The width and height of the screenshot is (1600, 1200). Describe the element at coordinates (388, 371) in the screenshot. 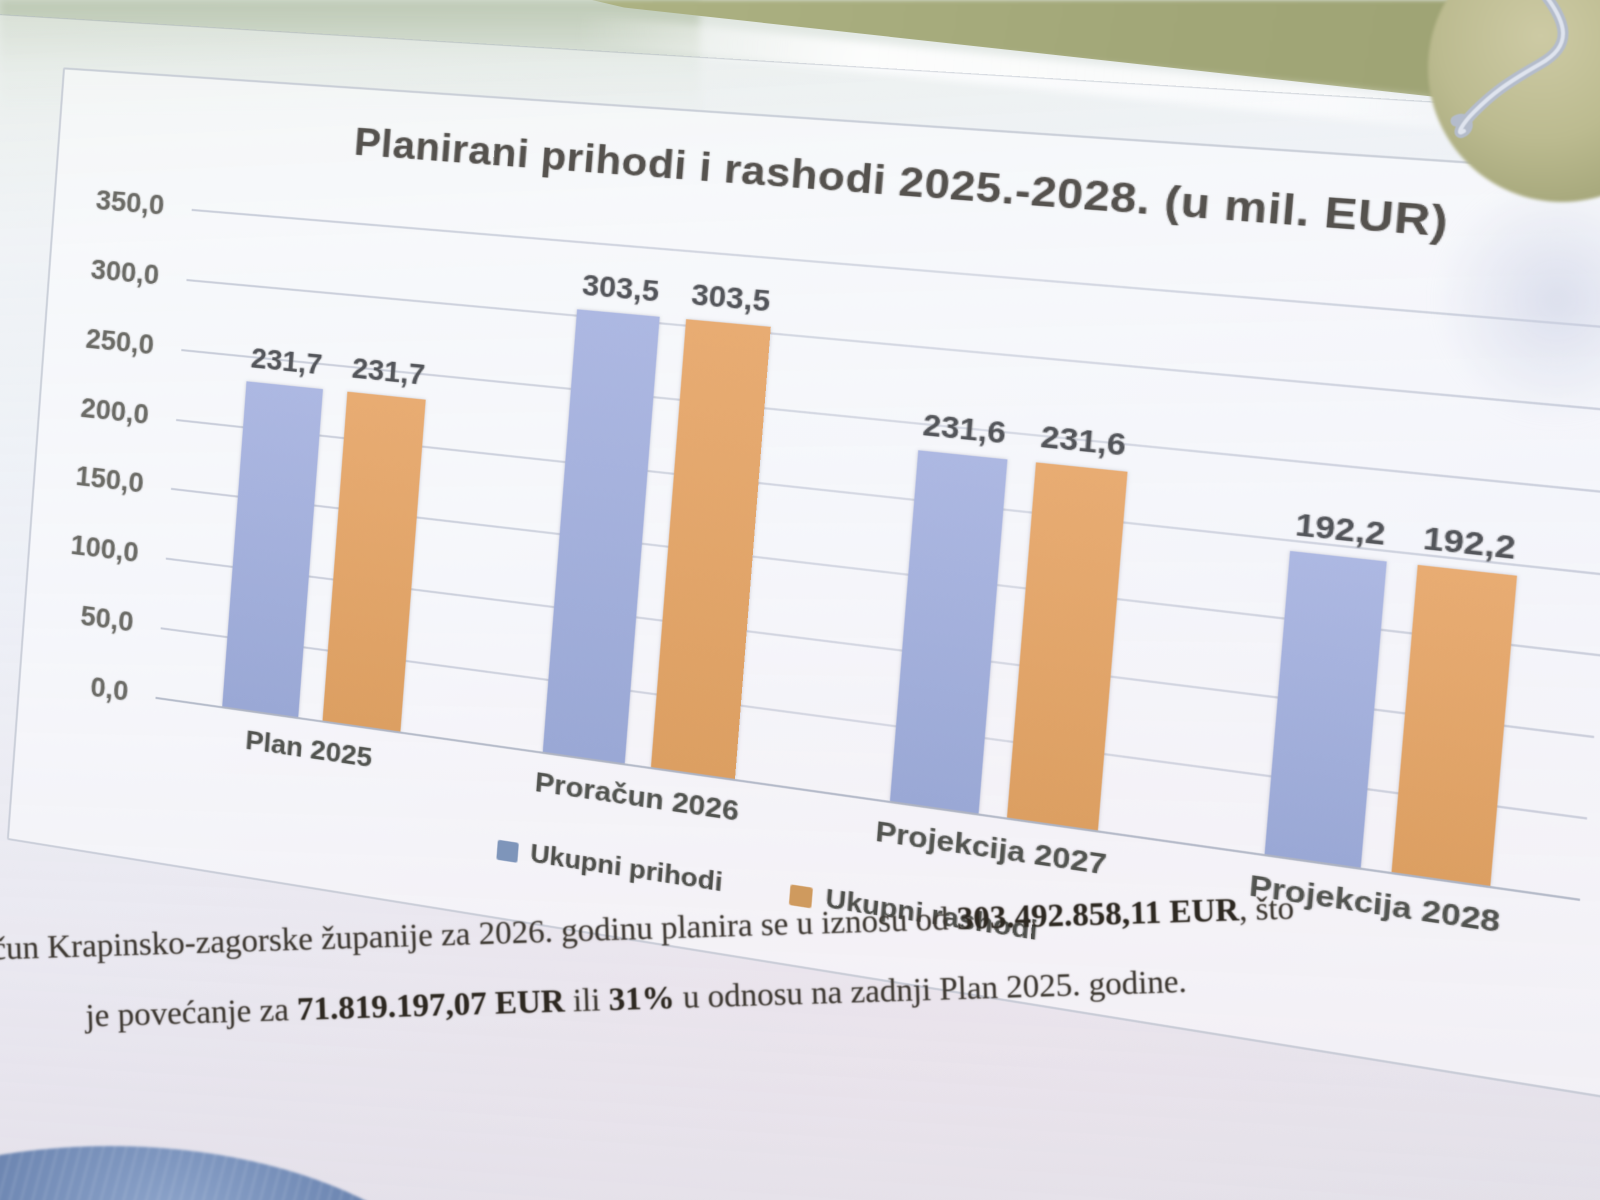

I see `data-label: 231,7` at that location.